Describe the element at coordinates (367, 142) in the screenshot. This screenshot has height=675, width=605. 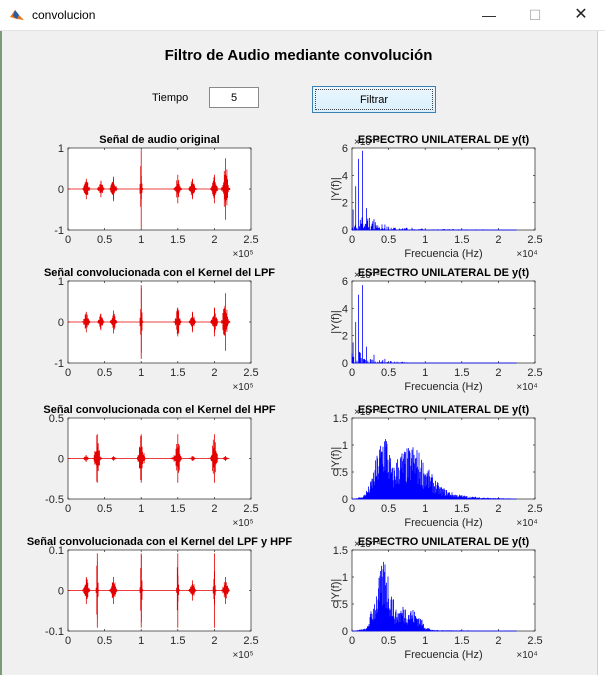
I see `y-exponent-label: ×10⁻³` at that location.